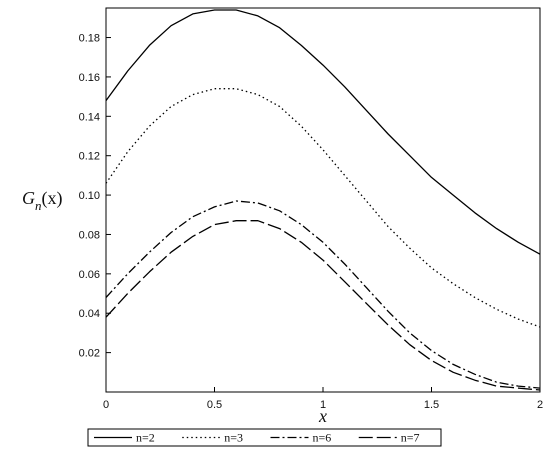  What do you see at coordinates (89, 275) in the screenshot?
I see `y-tick-label: 0.06` at bounding box center [89, 275].